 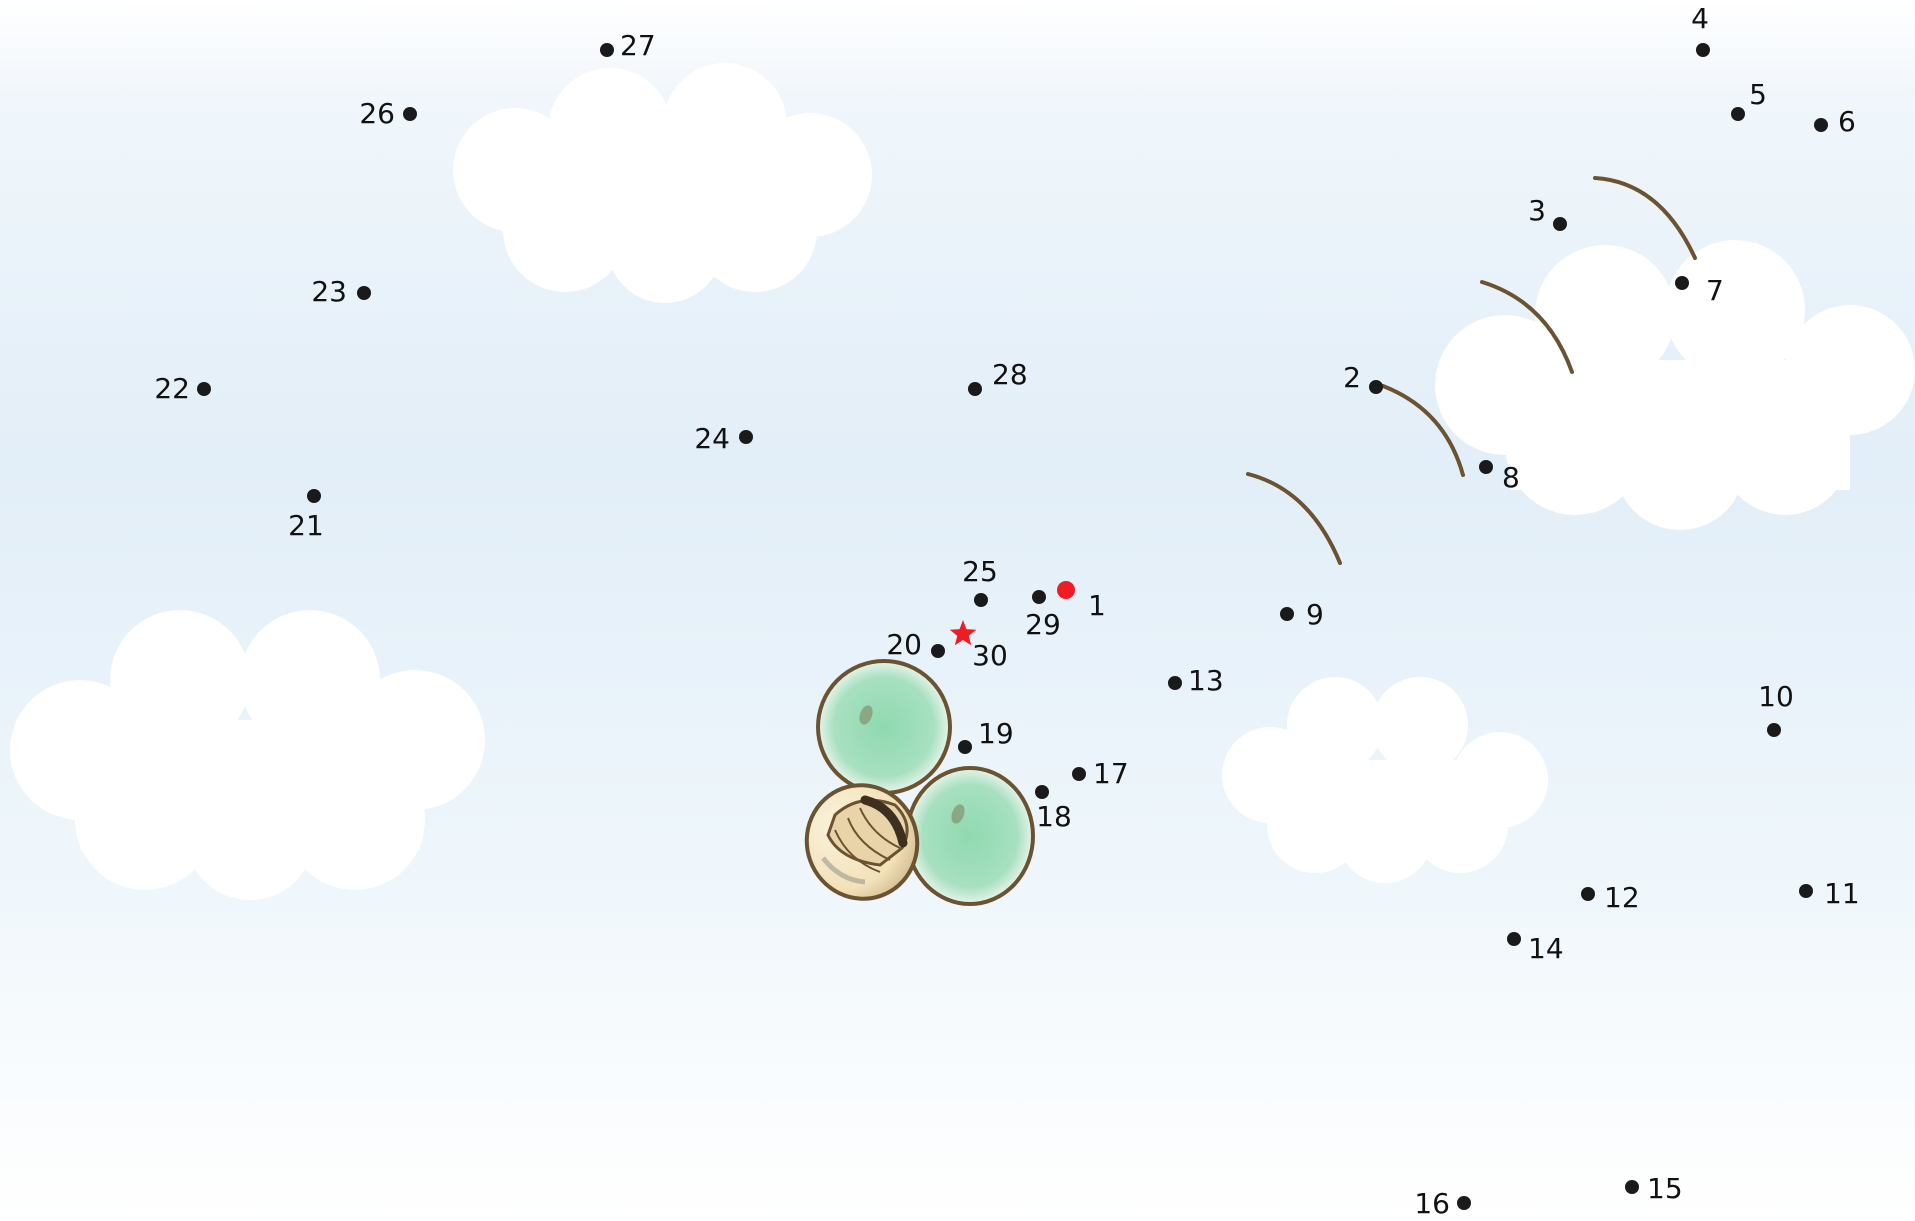 What do you see at coordinates (1053, 809) in the screenshot?
I see `dot-18: 18` at bounding box center [1053, 809].